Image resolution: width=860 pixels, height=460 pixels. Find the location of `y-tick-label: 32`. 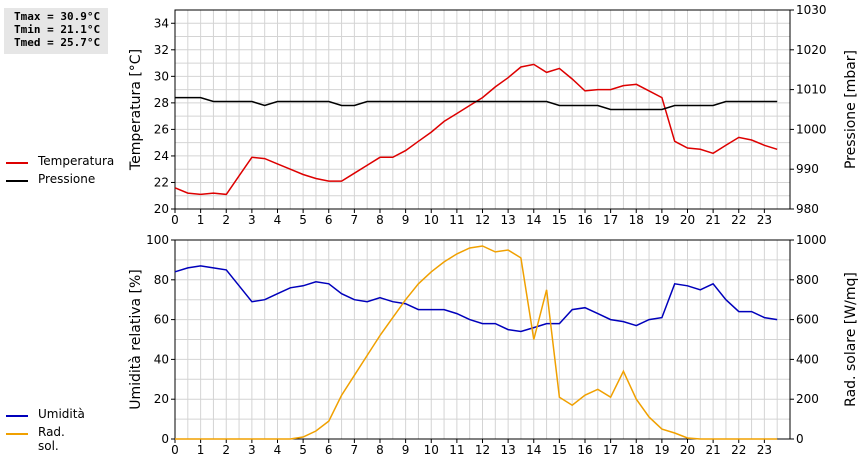

y-tick-label: 32 is located at coordinates (161, 50).